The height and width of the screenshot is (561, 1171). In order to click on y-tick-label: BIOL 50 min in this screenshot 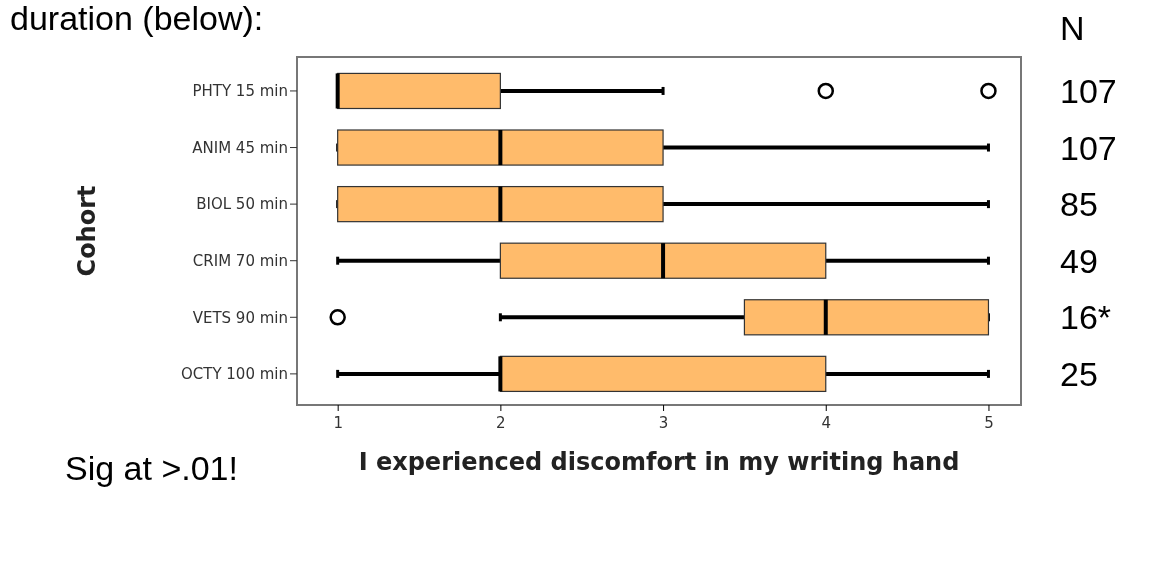, I will do `click(242, 204)`.